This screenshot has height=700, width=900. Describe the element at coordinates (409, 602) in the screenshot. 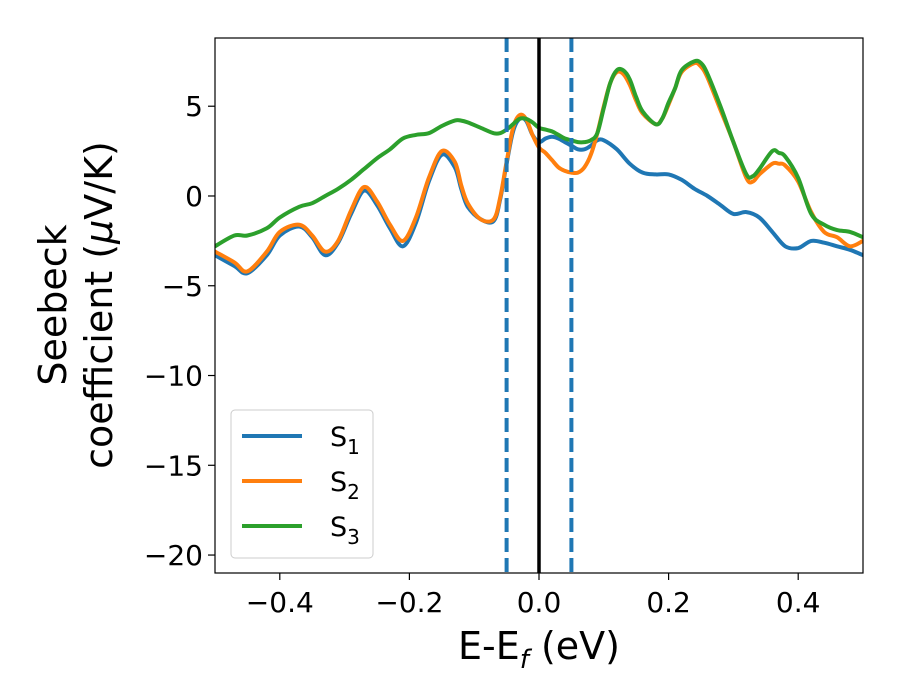

I see `x-tick-label: −0.2` at that location.